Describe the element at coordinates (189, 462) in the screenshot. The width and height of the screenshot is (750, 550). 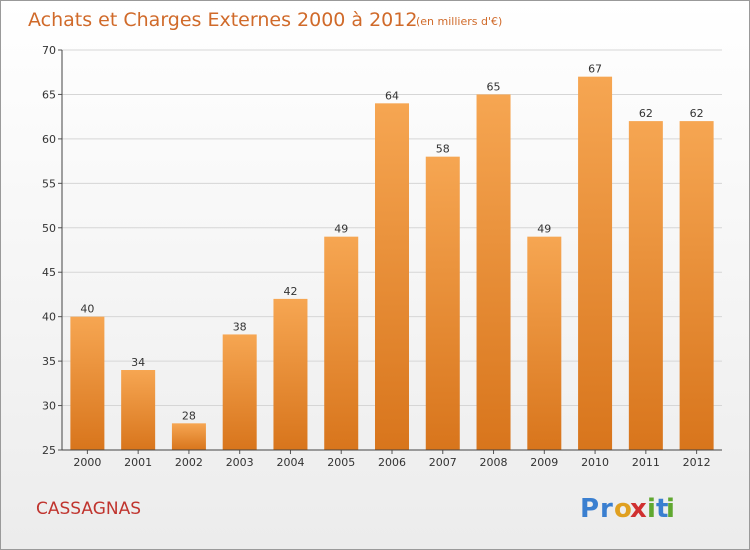
I see `x-tick-label: 2002` at that location.